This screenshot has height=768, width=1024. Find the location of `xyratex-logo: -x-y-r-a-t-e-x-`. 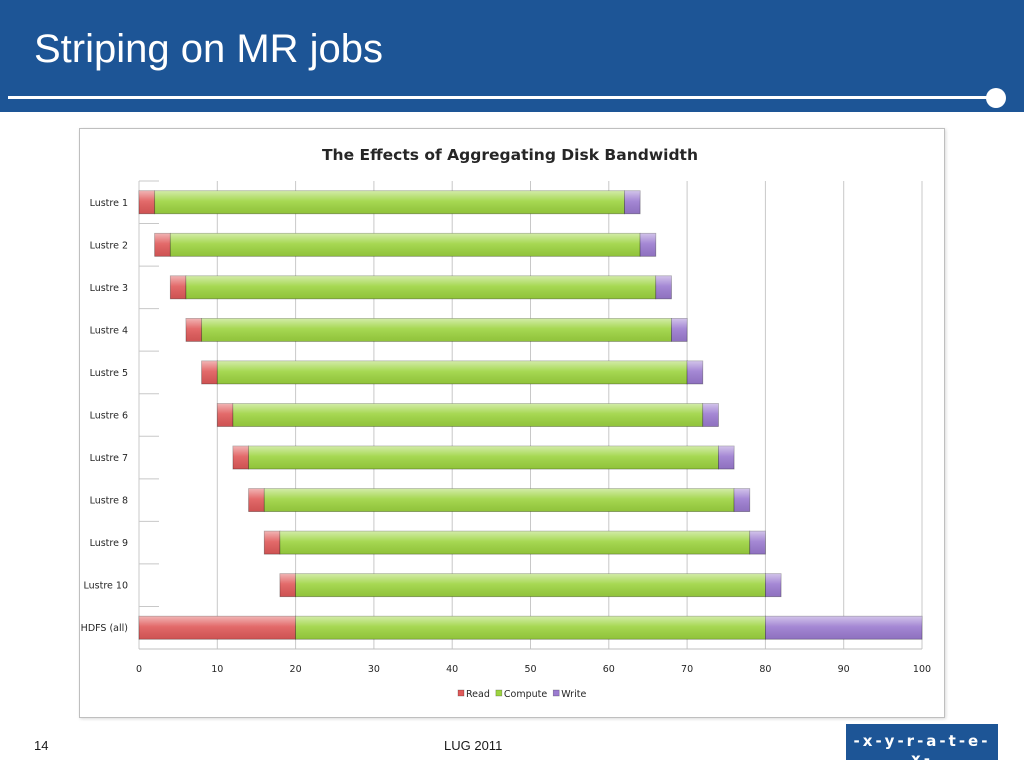

xyratex-logo: -x-y-r-a-t-e-x- is located at coordinates (922, 746).